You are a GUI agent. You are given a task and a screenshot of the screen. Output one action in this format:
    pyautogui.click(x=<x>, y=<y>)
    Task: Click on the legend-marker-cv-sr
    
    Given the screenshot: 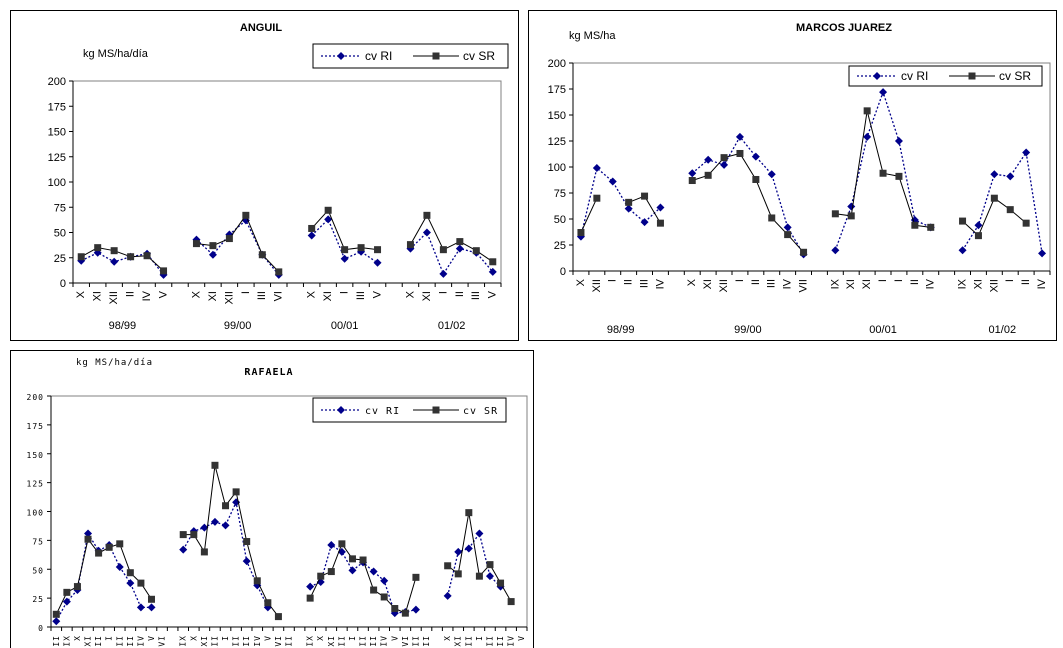 What is the action you would take?
    pyautogui.click(x=436, y=410)
    